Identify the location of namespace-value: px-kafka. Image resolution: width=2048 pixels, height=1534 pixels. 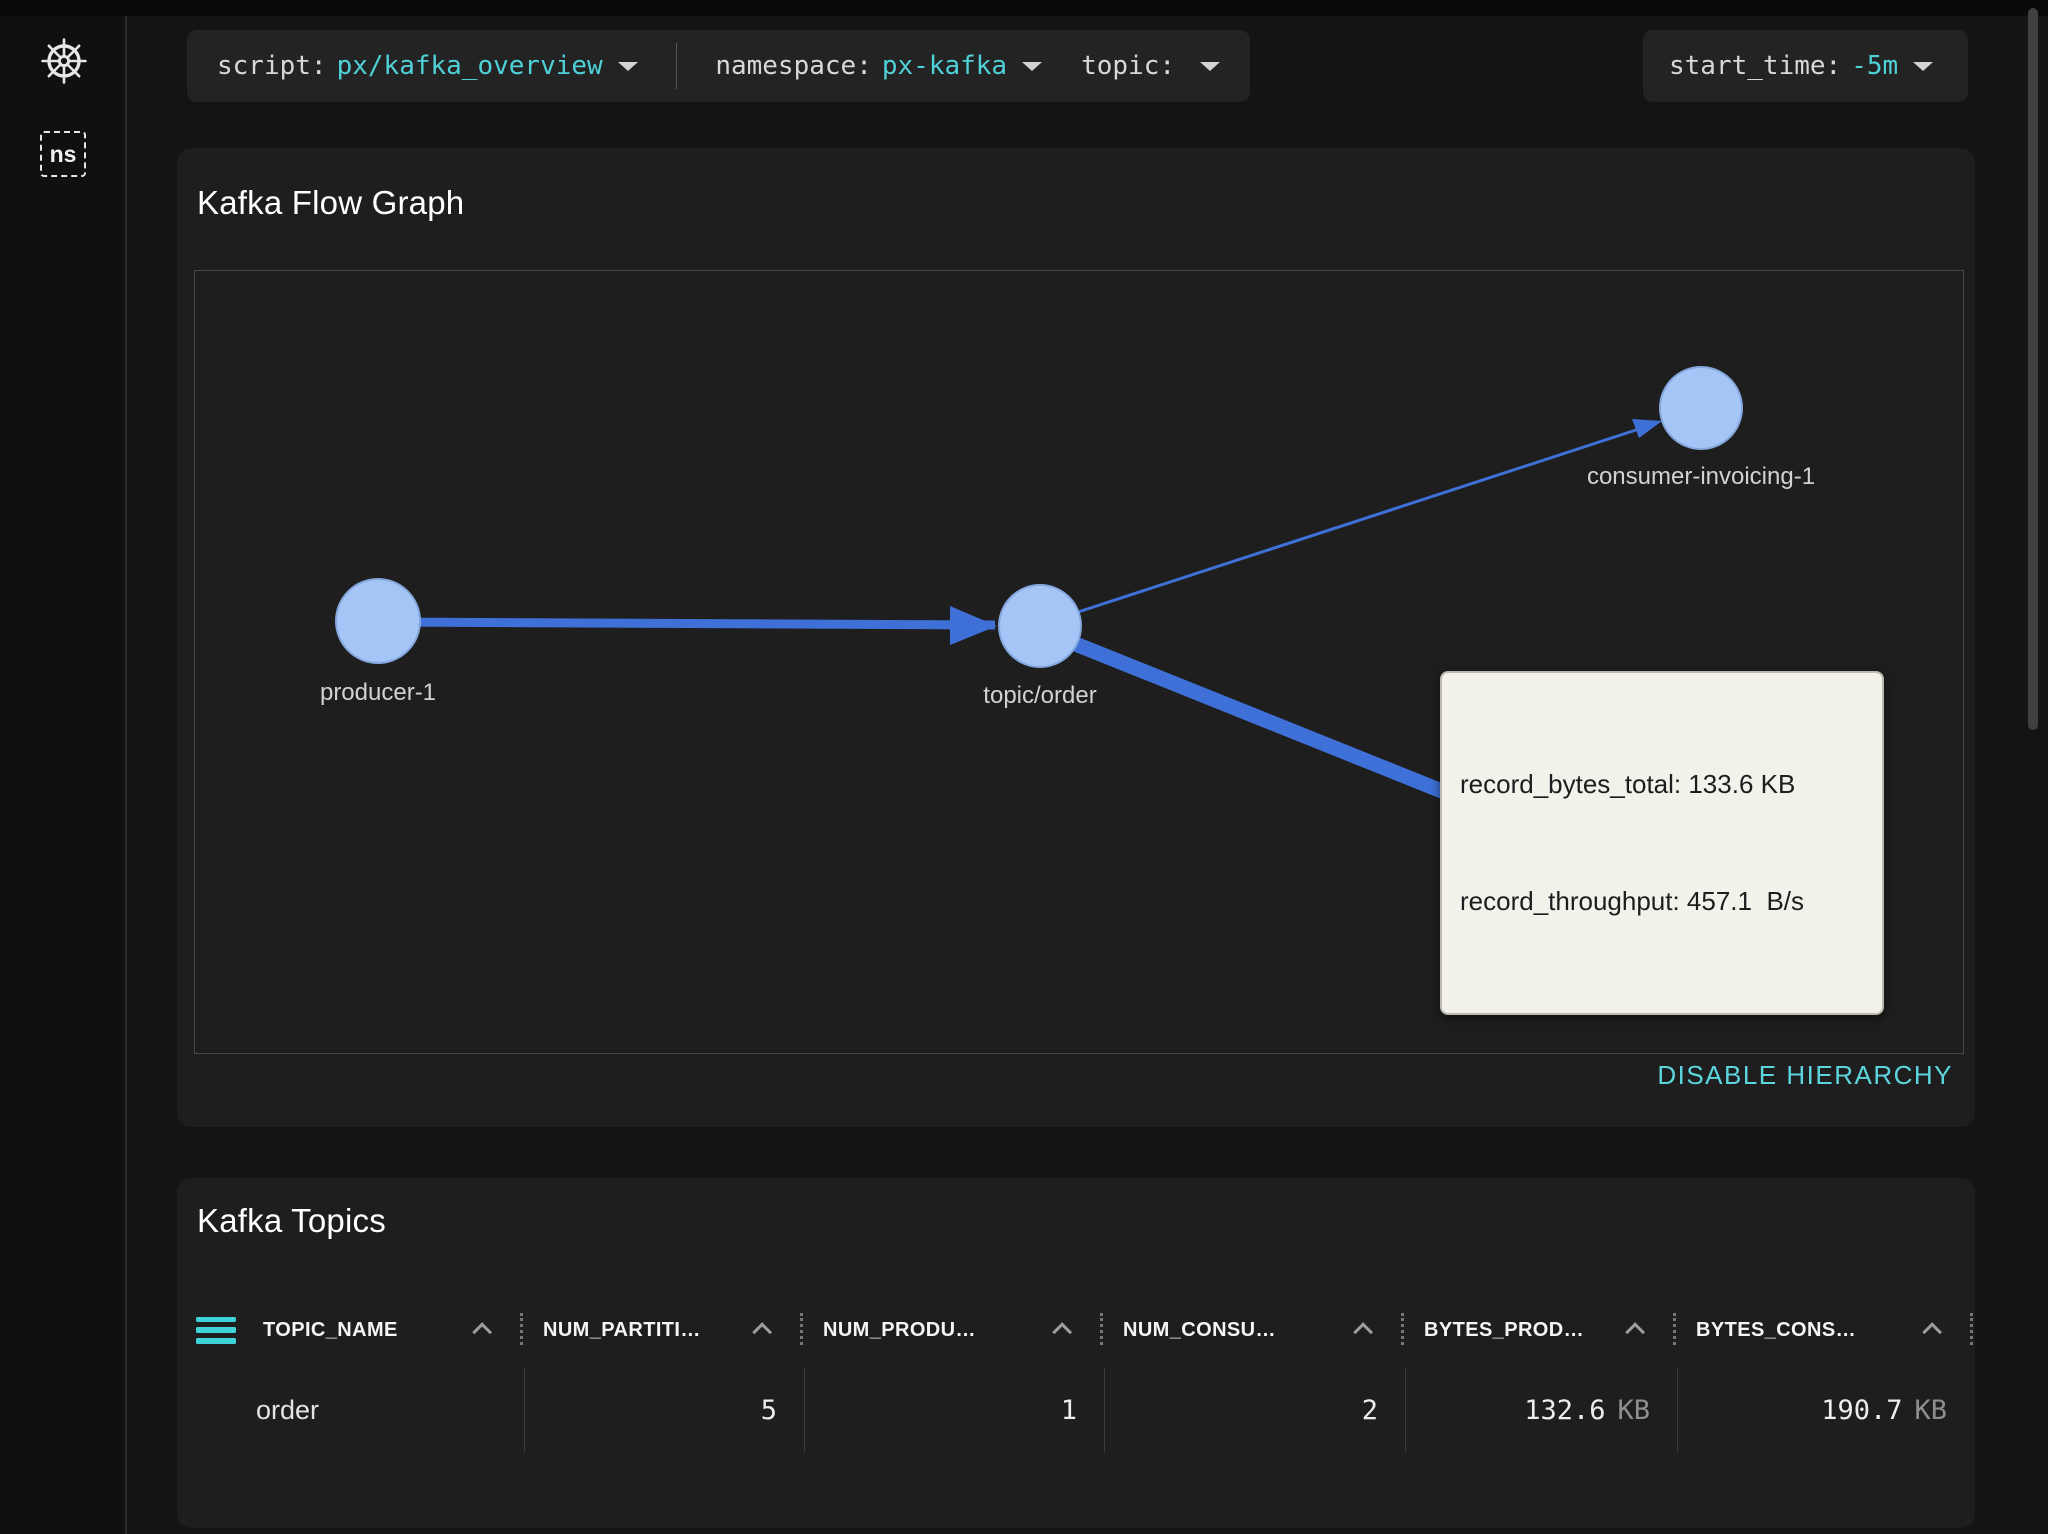
(944, 66).